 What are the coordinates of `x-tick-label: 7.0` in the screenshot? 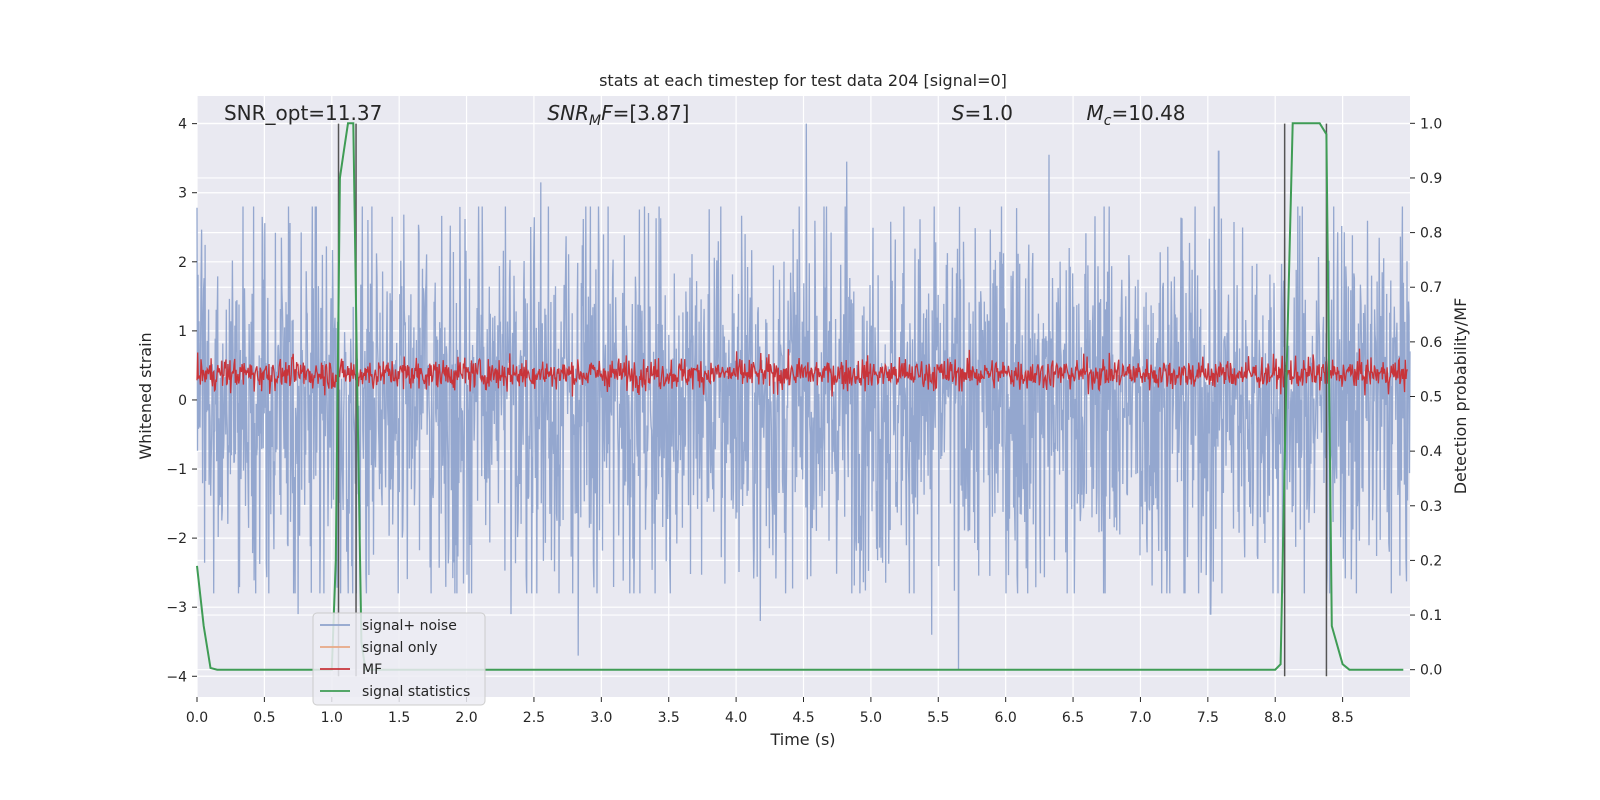 It's located at (1140, 718).